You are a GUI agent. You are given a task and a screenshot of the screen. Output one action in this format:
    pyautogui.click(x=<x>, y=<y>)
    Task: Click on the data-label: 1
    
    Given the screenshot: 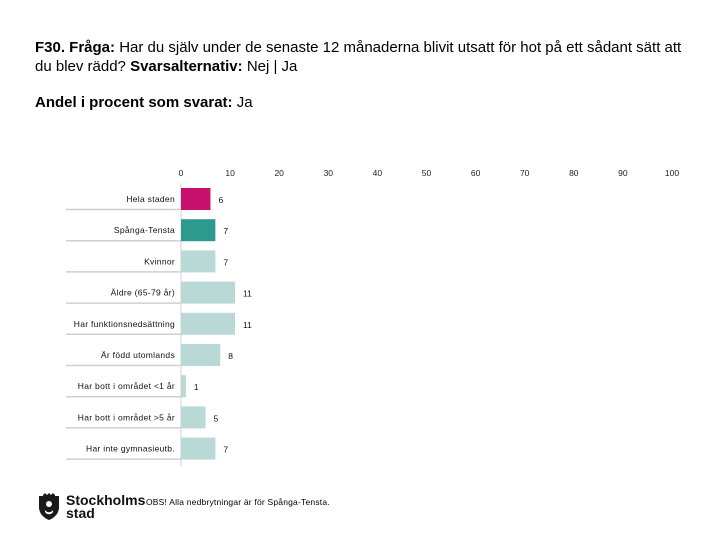 What is the action you would take?
    pyautogui.click(x=196, y=387)
    